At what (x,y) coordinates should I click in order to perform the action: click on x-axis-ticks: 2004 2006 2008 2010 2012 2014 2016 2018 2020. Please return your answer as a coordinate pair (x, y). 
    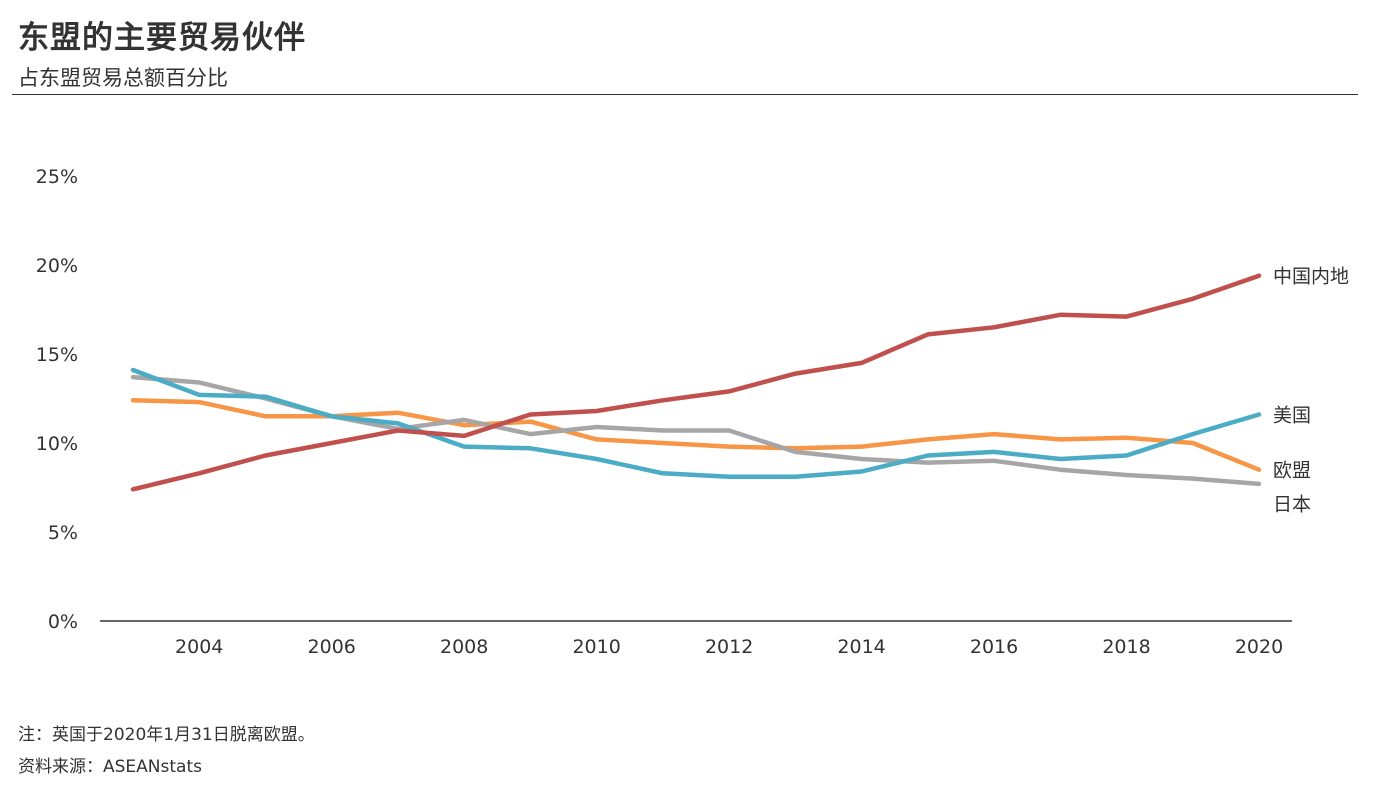
    Looking at the image, I should click on (729, 647).